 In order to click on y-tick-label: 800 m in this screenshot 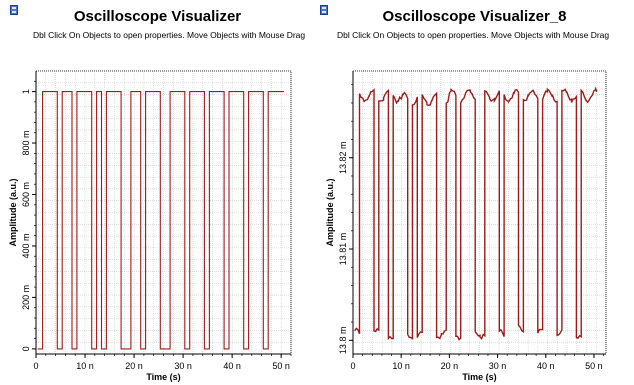, I will do `click(26, 143)`.